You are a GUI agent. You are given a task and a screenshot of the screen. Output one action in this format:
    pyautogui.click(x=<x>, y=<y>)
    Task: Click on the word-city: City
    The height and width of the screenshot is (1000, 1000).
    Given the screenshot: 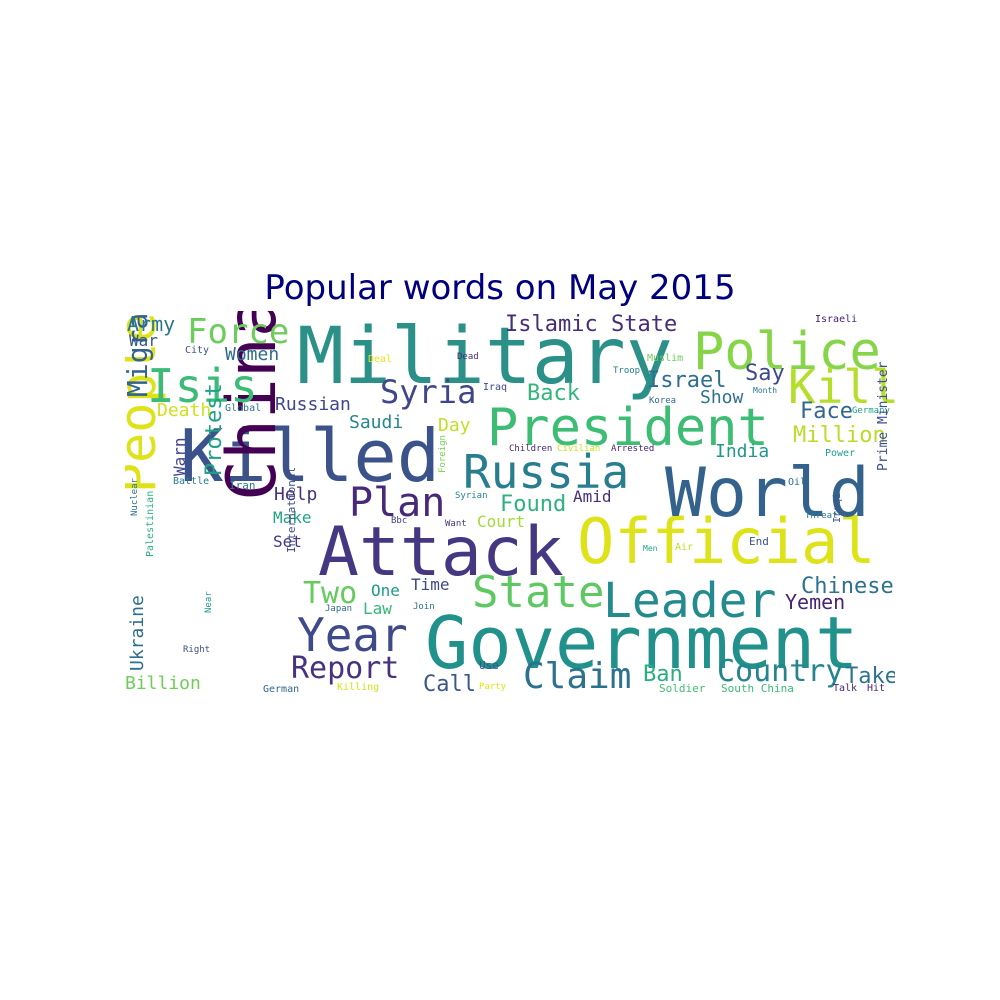 What is the action you would take?
    pyautogui.click(x=197, y=350)
    